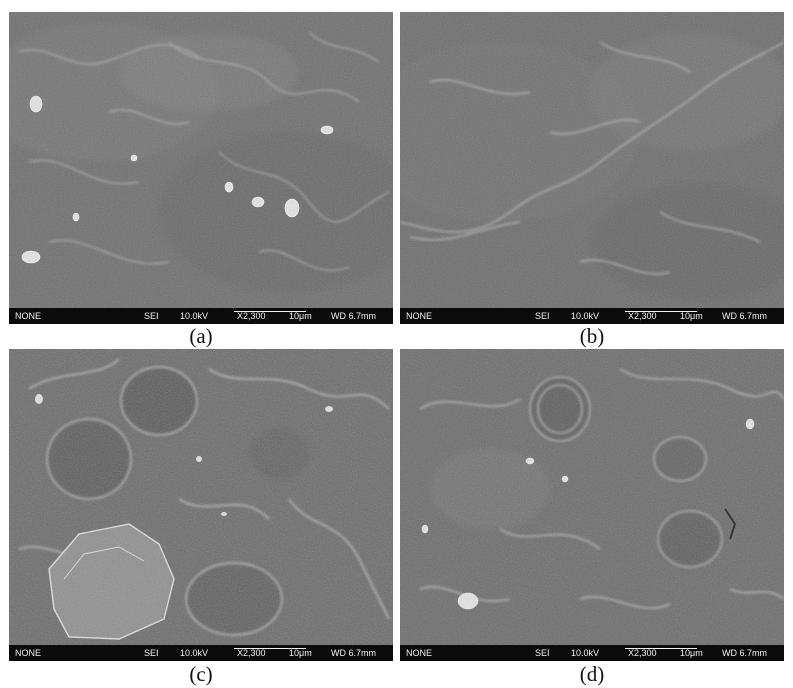 This screenshot has width=793, height=688. I want to click on caption-b: (b), so click(592, 336).